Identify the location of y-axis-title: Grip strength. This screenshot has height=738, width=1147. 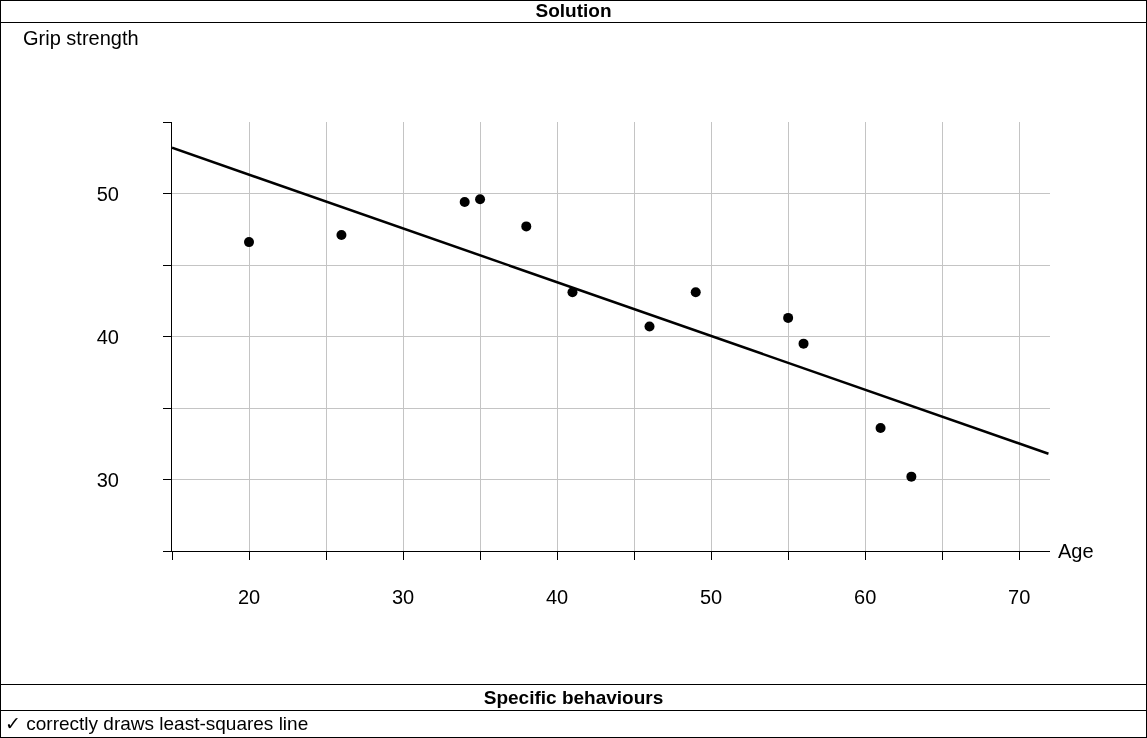
(81, 38).